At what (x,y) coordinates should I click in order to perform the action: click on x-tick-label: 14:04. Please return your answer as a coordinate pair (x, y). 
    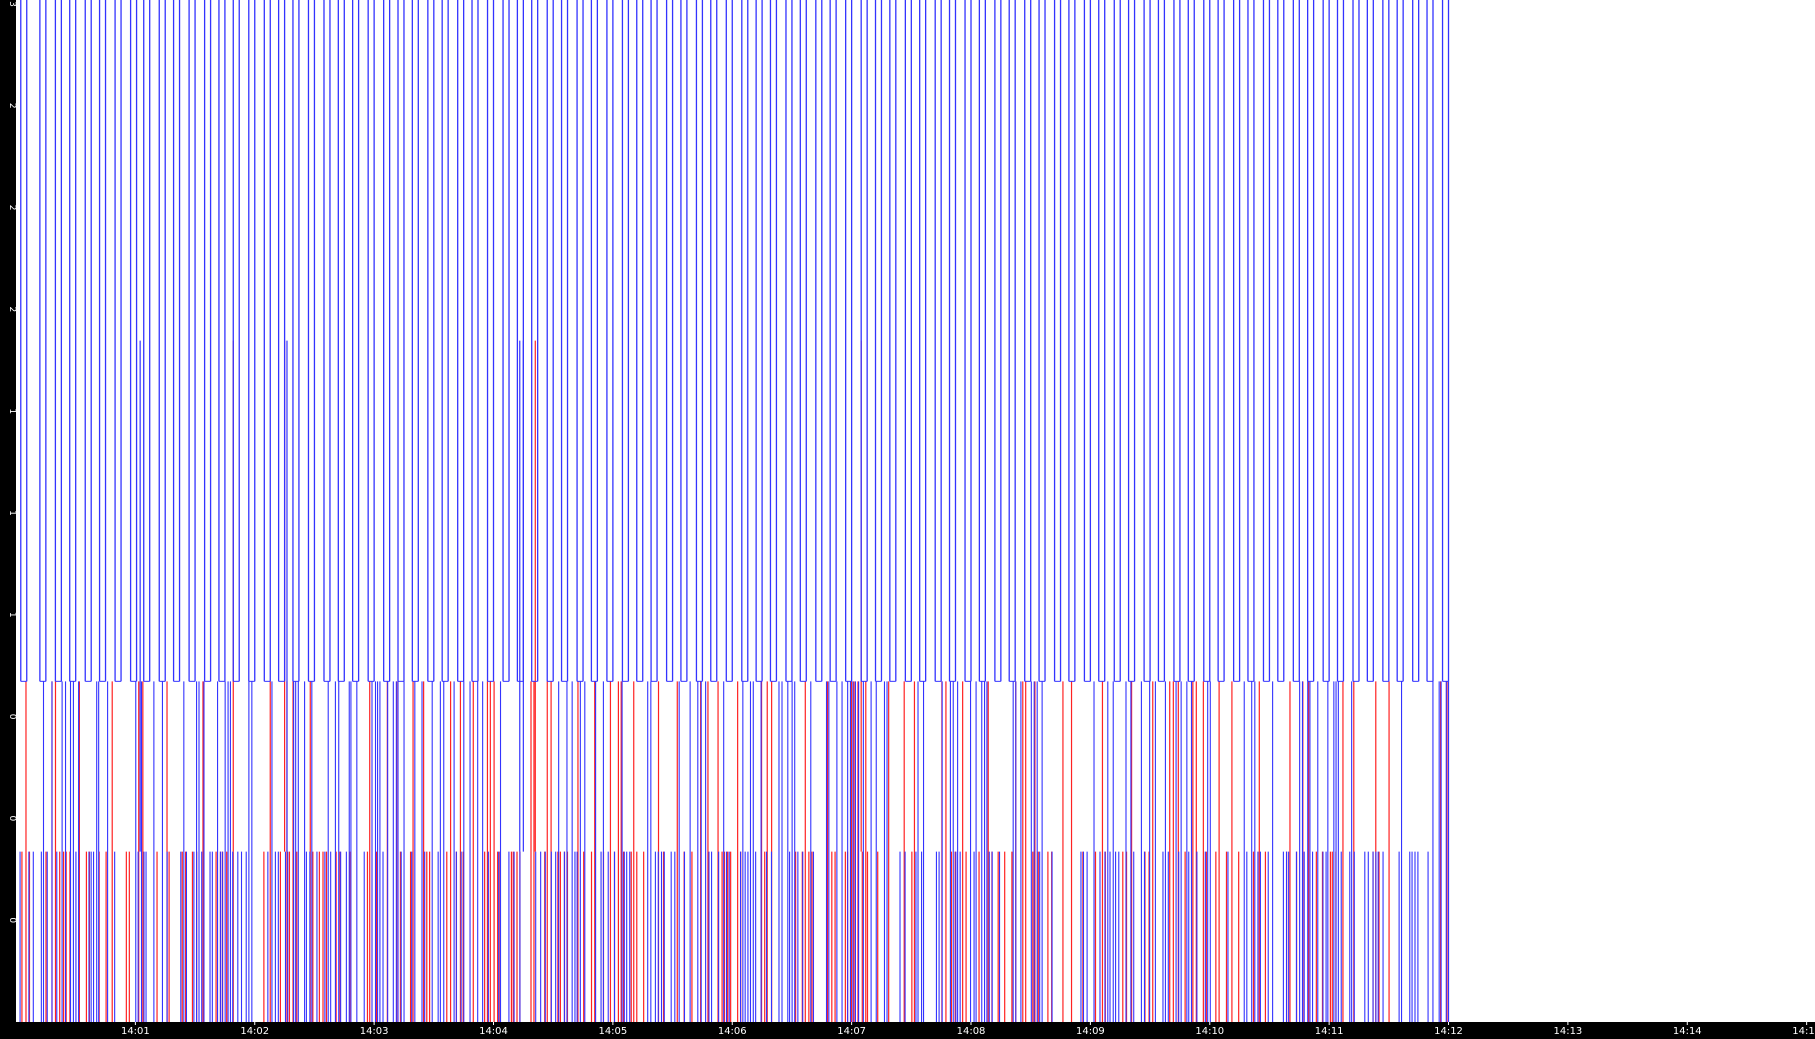
    Looking at the image, I should click on (493, 1031).